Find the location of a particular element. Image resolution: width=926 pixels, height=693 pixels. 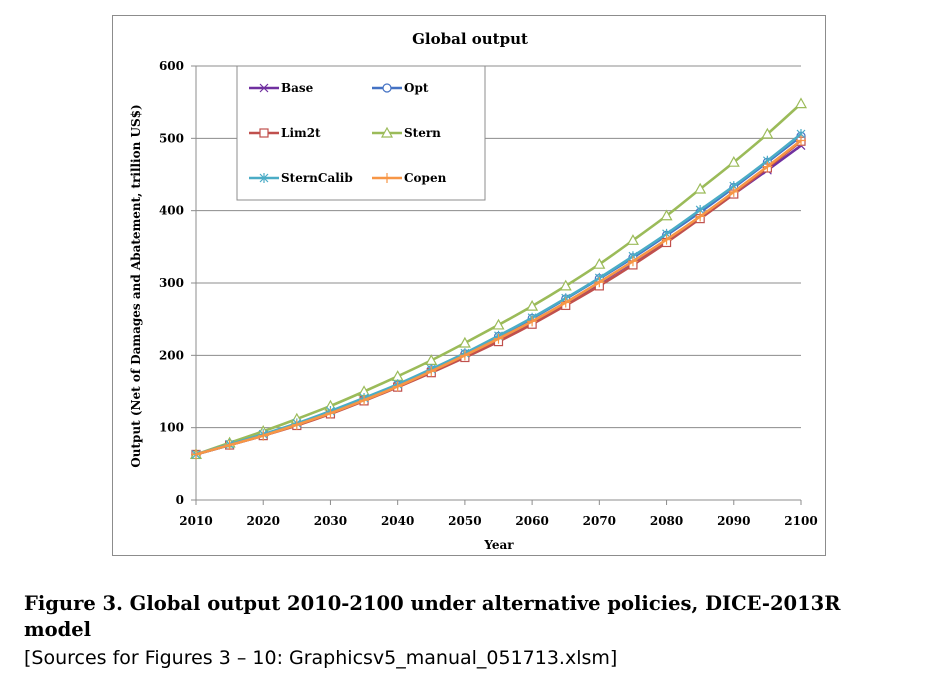

x-tick-label: 2100 is located at coordinates (800, 521).